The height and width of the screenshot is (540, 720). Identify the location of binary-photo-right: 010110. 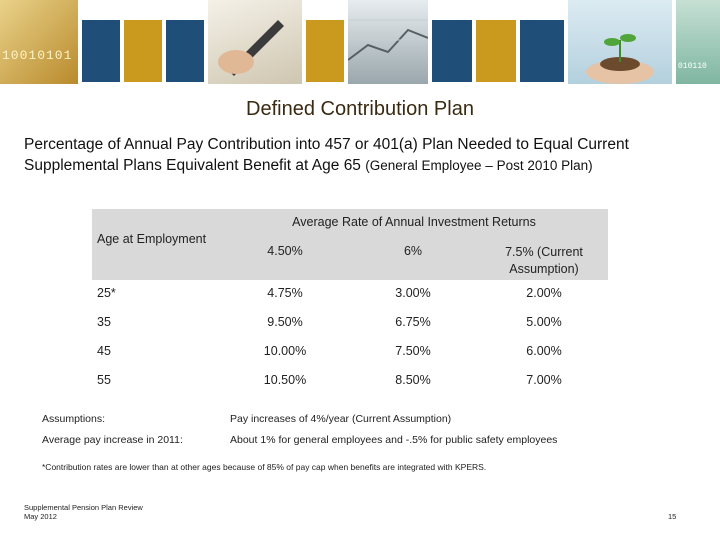
(698, 42).